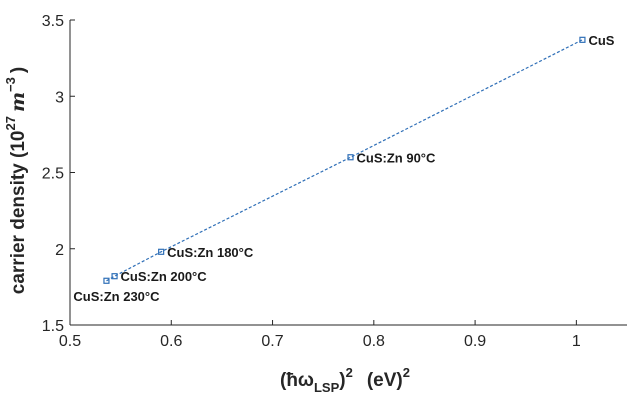  I want to click on x-axis-ticks: 0.5 0.6 0.7 0.8 0.9 1, so click(320, 335).